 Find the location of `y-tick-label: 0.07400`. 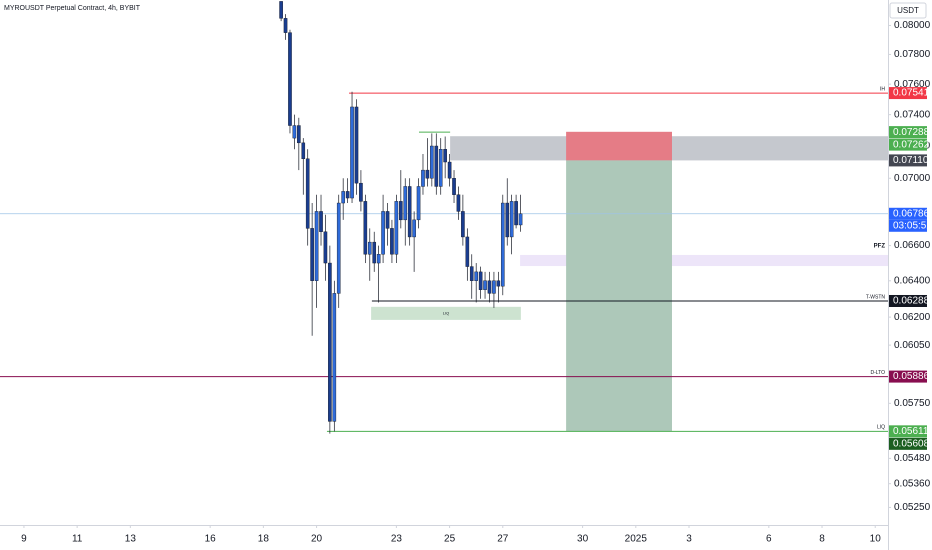

y-tick-label: 0.07400 is located at coordinates (912, 114).